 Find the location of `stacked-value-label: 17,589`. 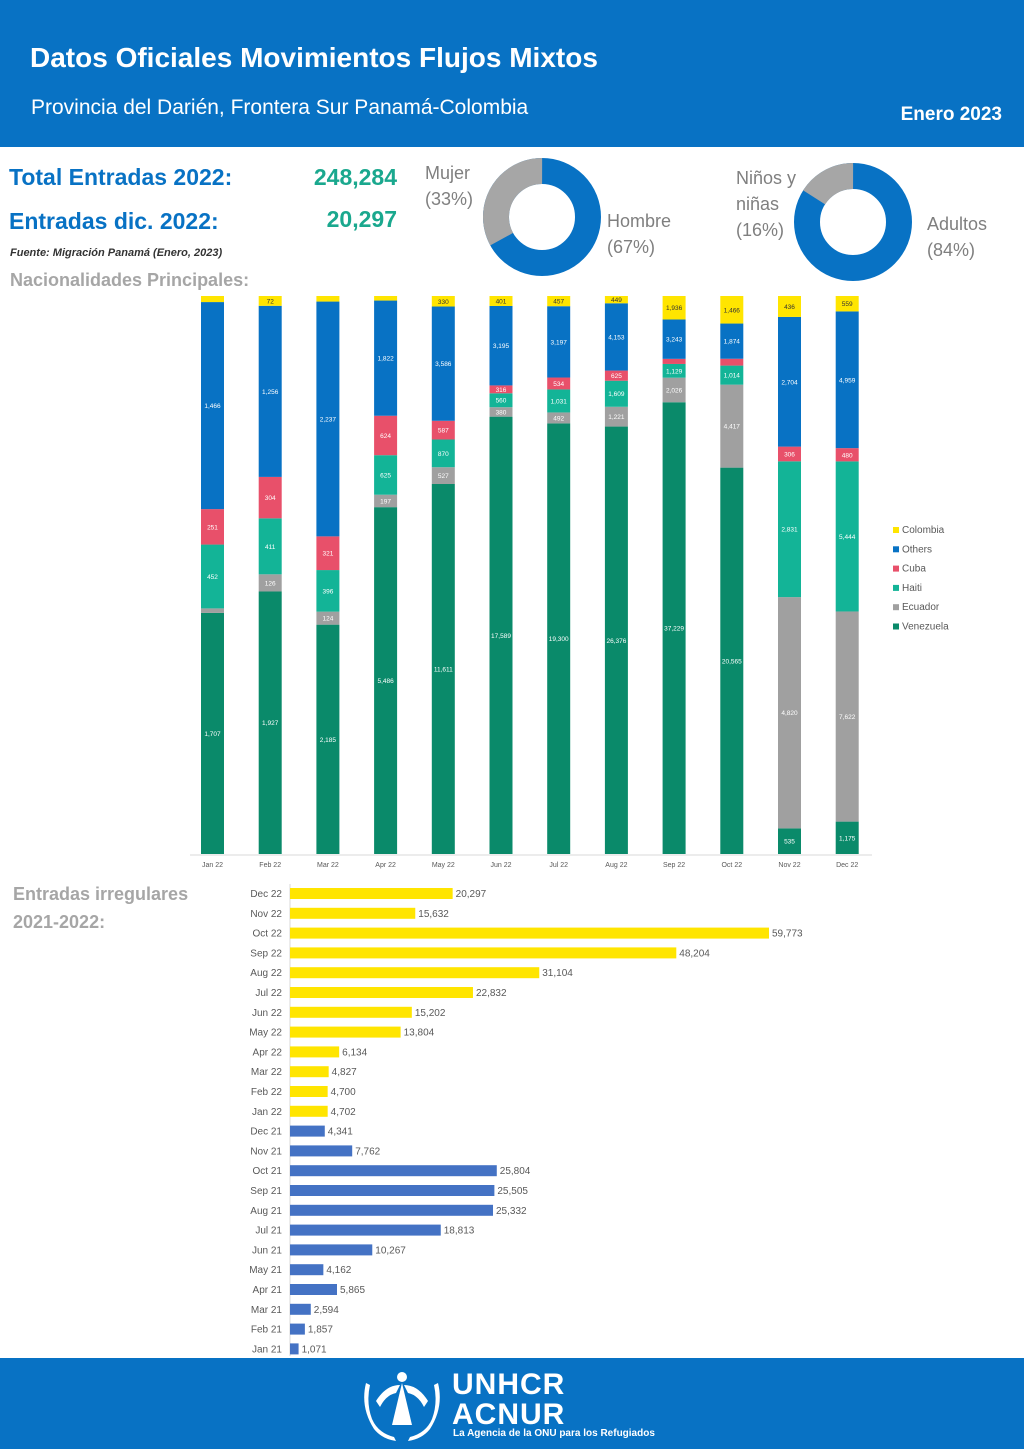

stacked-value-label: 17,589 is located at coordinates (501, 636).